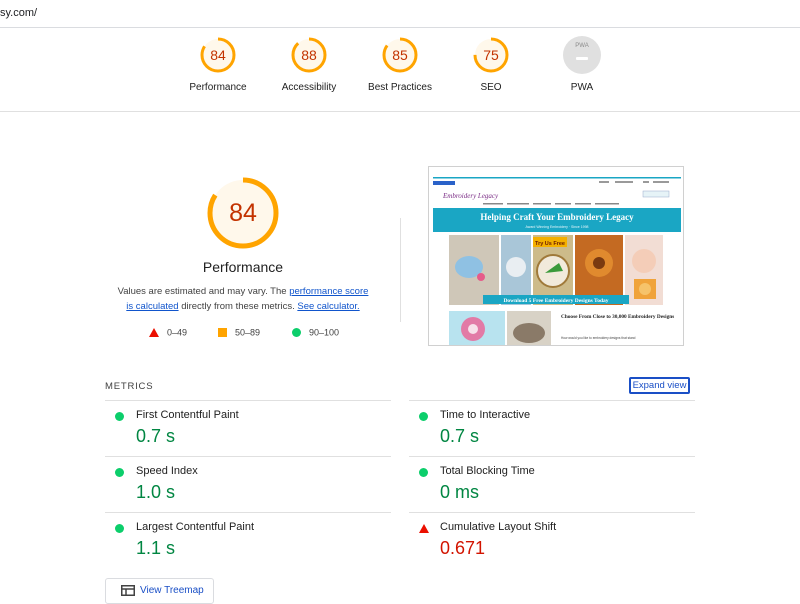 This screenshot has height=604, width=800. I want to click on metric-label: Total Blocking Time, so click(487, 471).